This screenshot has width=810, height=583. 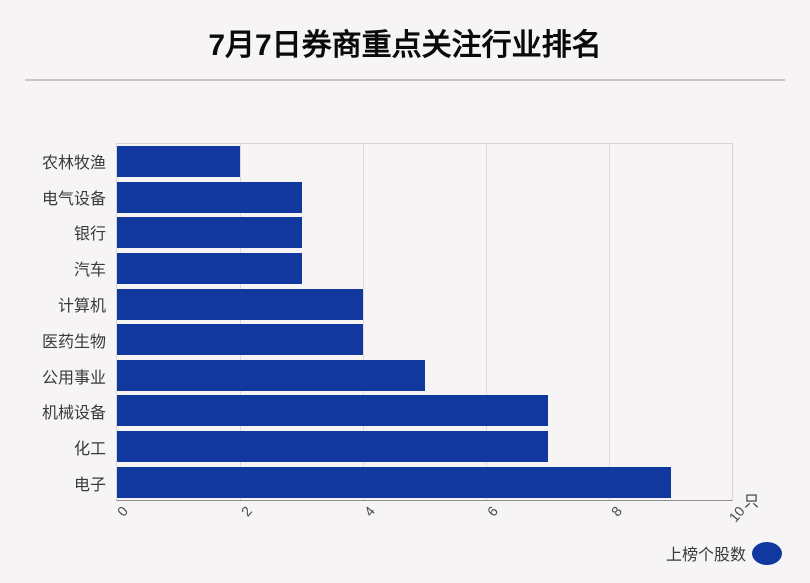 I want to click on x-tick-label: 0, so click(x=122, y=511).